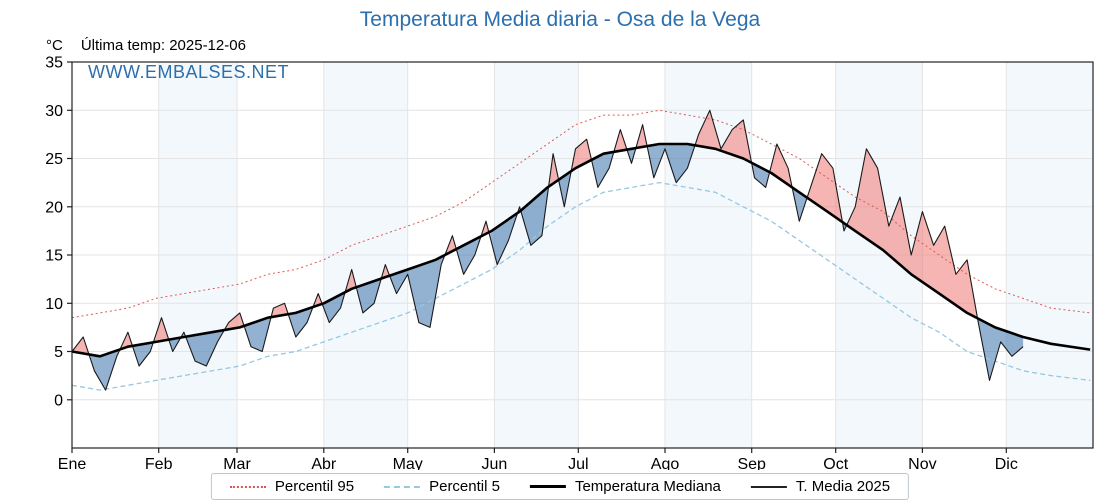 The height and width of the screenshot is (500, 1120). I want to click on x-tick-label: Feb, so click(159, 463).